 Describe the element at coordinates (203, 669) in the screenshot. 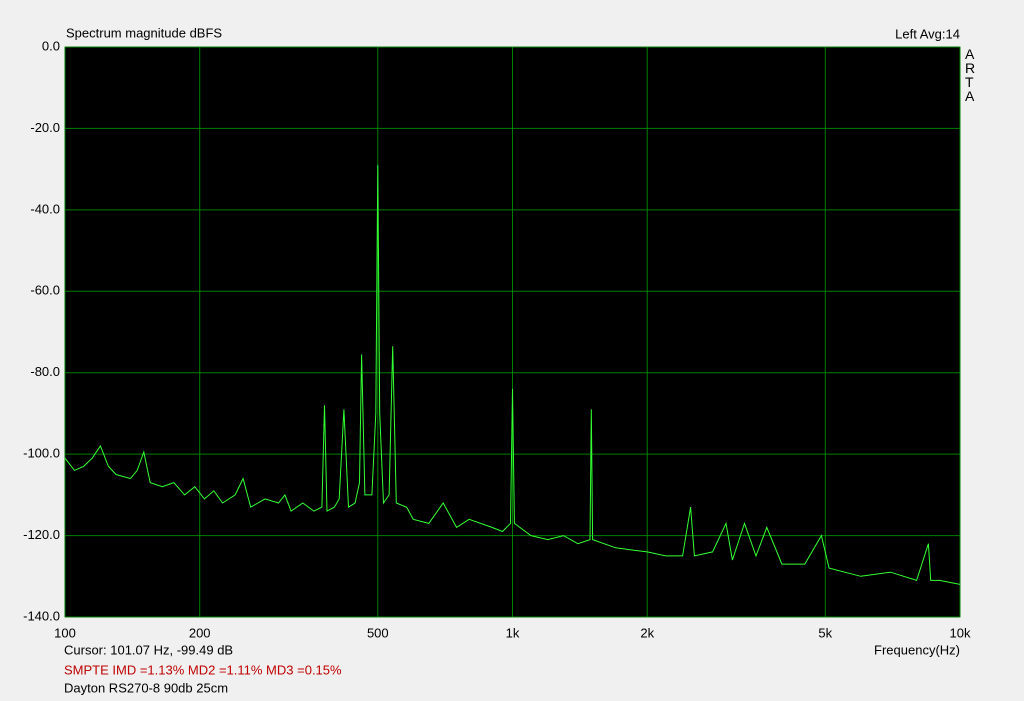

I see `imd-readout: SMPTE IMD =1.13% MD2 =1.11% MD3 =0.15%` at that location.